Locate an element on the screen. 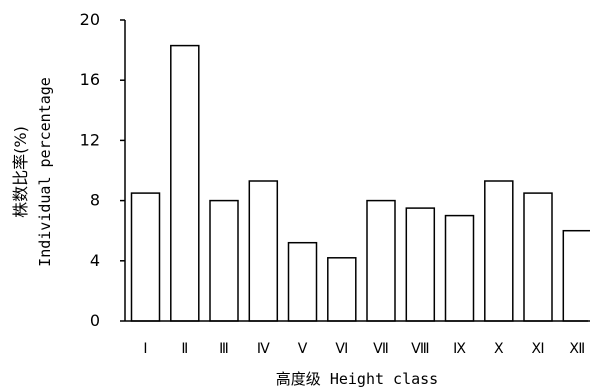  y-tick-label-8: 8 is located at coordinates (95, 200).